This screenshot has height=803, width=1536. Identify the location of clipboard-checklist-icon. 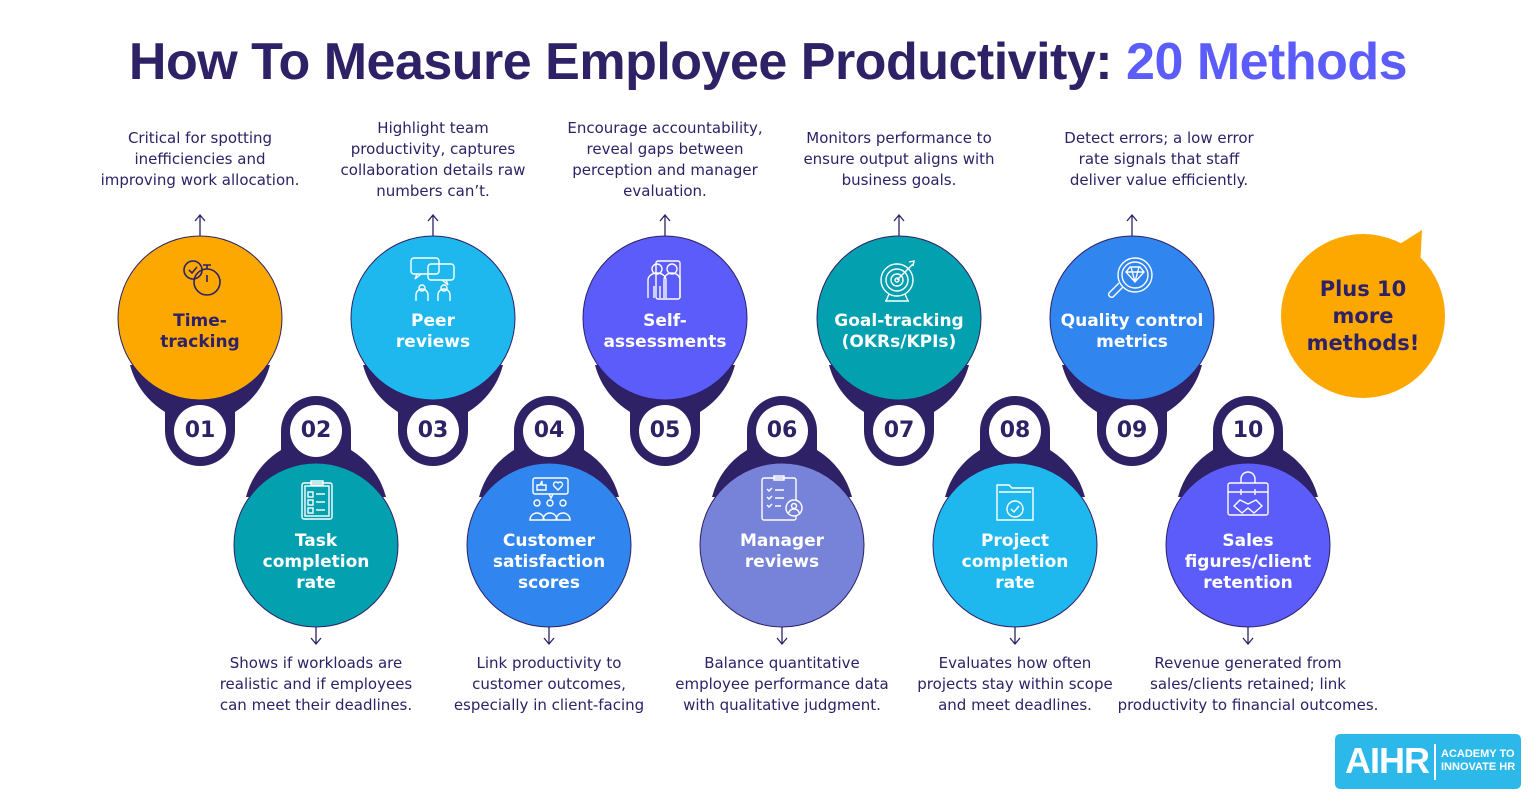
(317, 500).